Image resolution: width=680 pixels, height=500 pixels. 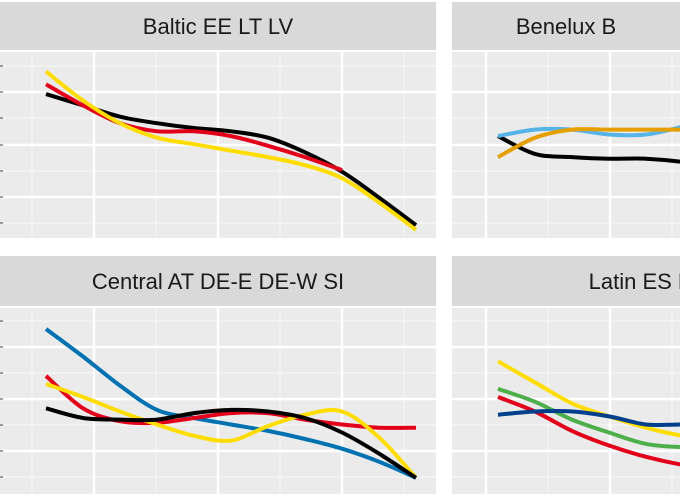 I want to click on strip-baltic, so click(x=218, y=26).